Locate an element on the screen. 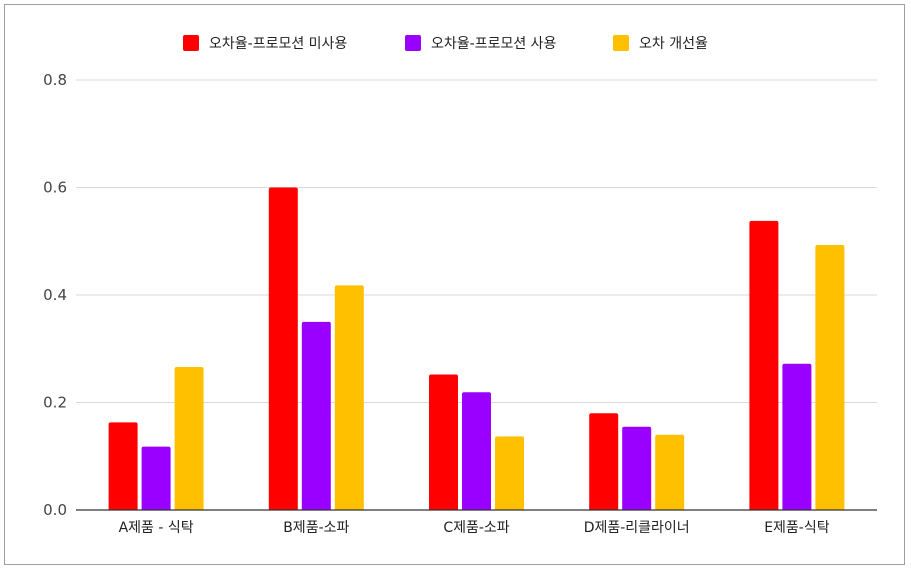  x-tick-label: E제품-식탁 is located at coordinates (797, 528).